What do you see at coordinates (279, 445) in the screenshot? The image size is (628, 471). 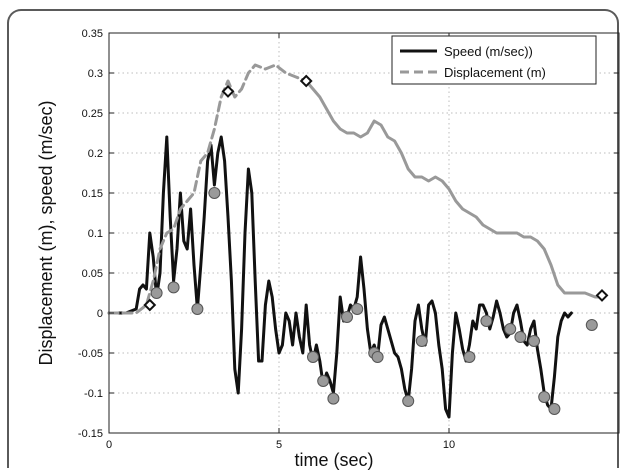 I see `x-tick-label-1: 5` at bounding box center [279, 445].